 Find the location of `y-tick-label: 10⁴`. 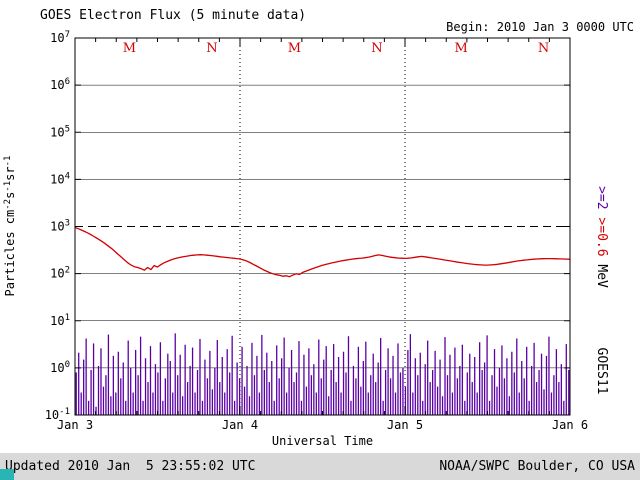

y-tick-label: 10⁴ is located at coordinates (60, 178).